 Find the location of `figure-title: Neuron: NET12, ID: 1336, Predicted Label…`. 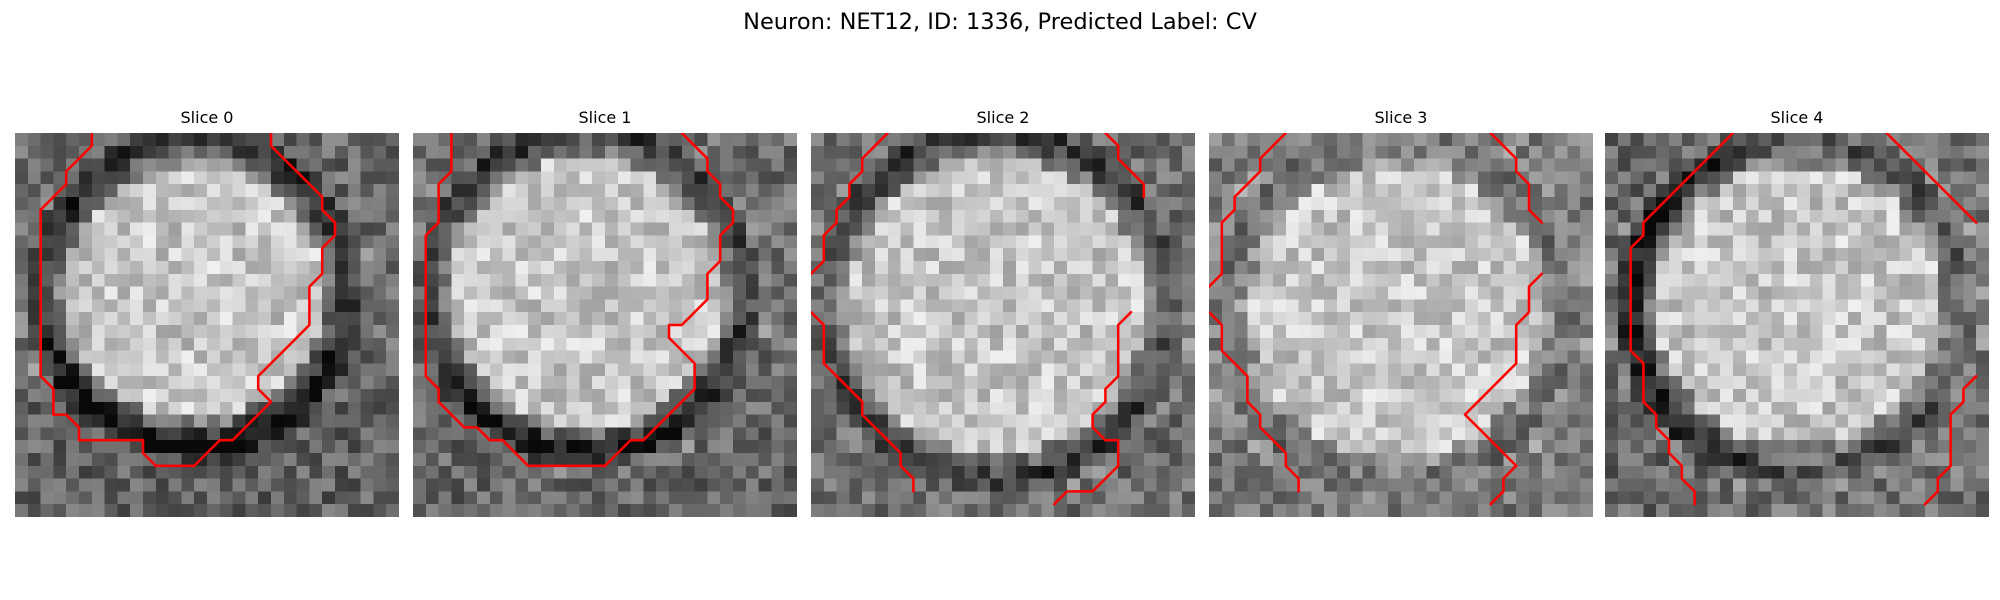

figure-title: Neuron: NET12, ID: 1336, Predicted Label… is located at coordinates (1000, 22).